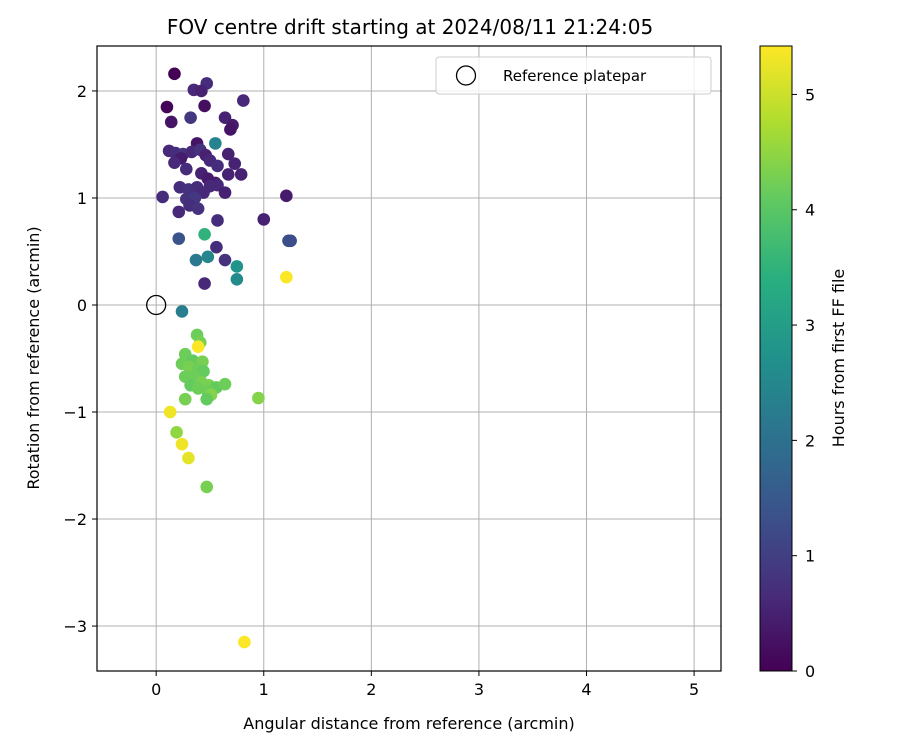 This screenshot has height=750, width=900. What do you see at coordinates (810, 671) in the screenshot?
I see `colorbar-tick-label: 0` at bounding box center [810, 671].